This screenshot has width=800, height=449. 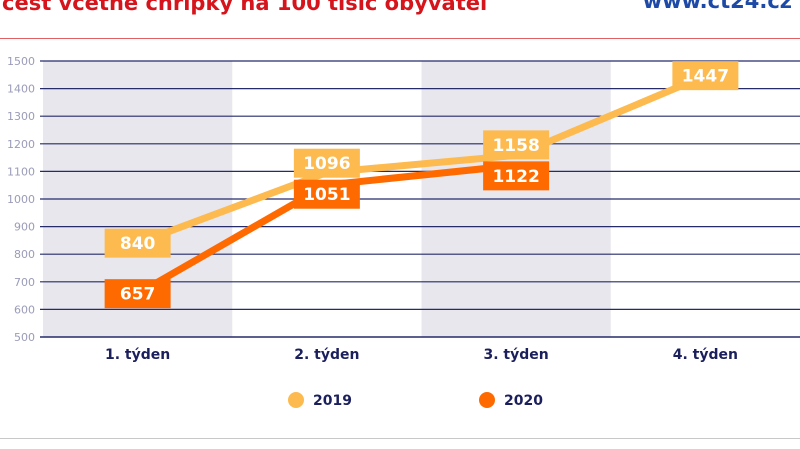 I want to click on data-label: 1447, so click(x=705, y=77).